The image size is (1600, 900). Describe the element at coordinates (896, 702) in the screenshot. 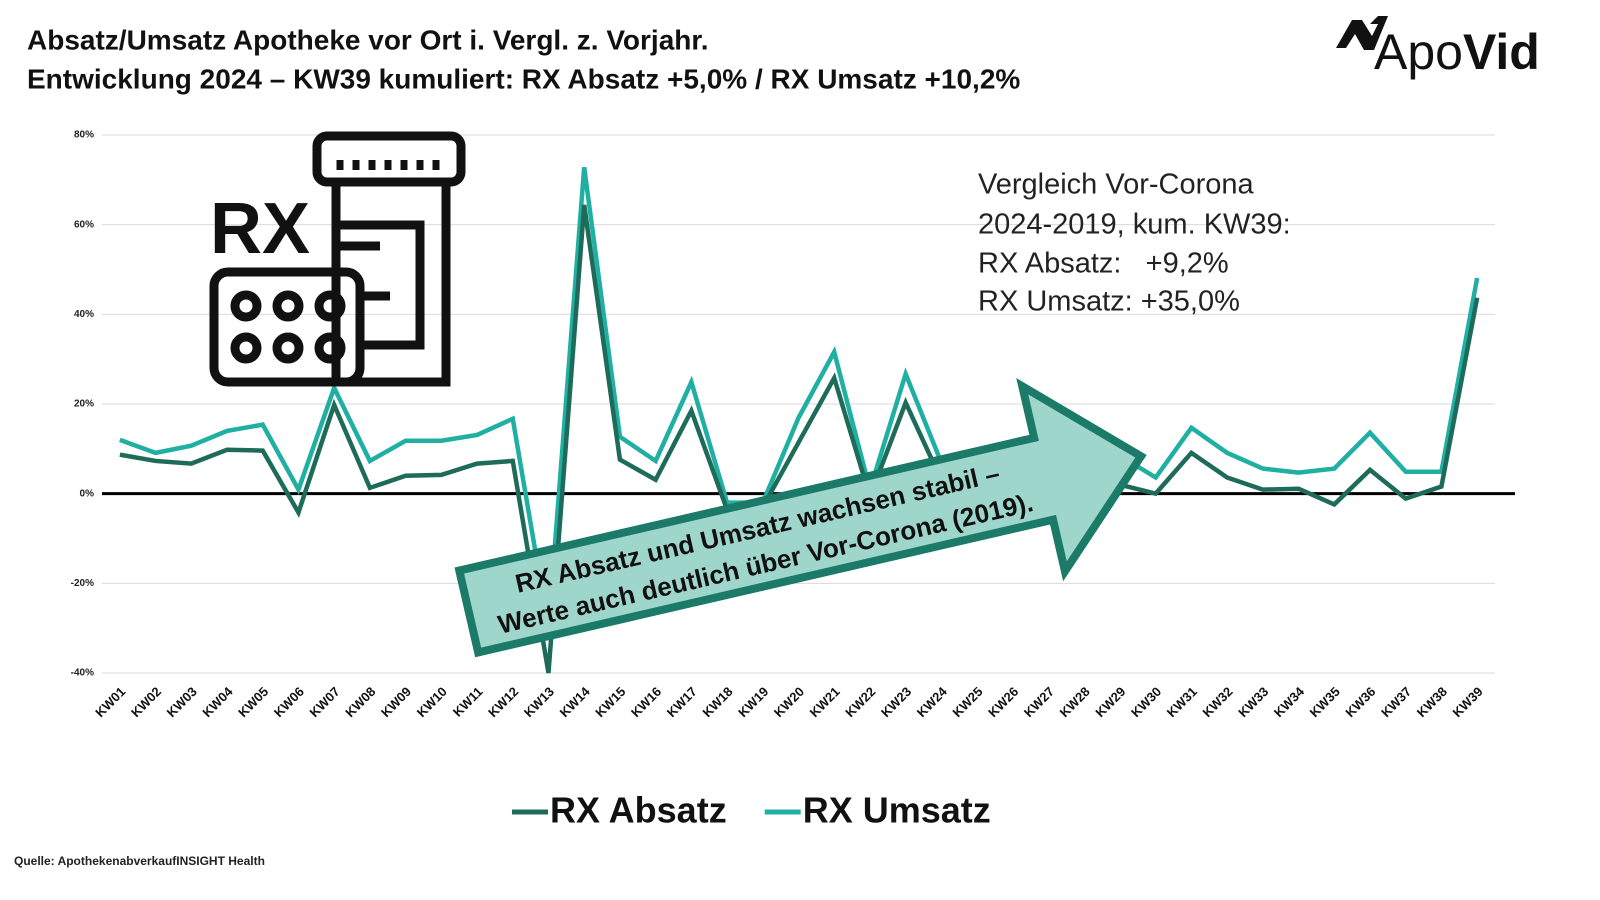

I see `x-tick-label: KW23` at that location.